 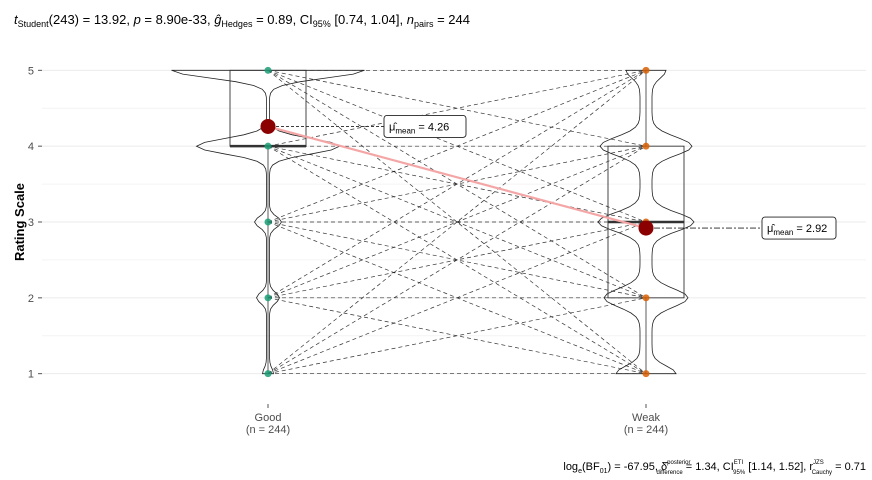 I want to click on x-tick-label: Good, so click(x=268, y=418).